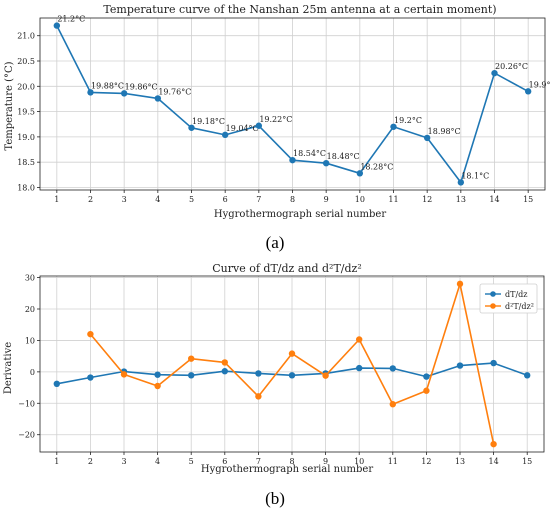 The height and width of the screenshot is (512, 550). Describe the element at coordinates (208, 121) in the screenshot. I see `a-data-label: 19.18°C` at that location.